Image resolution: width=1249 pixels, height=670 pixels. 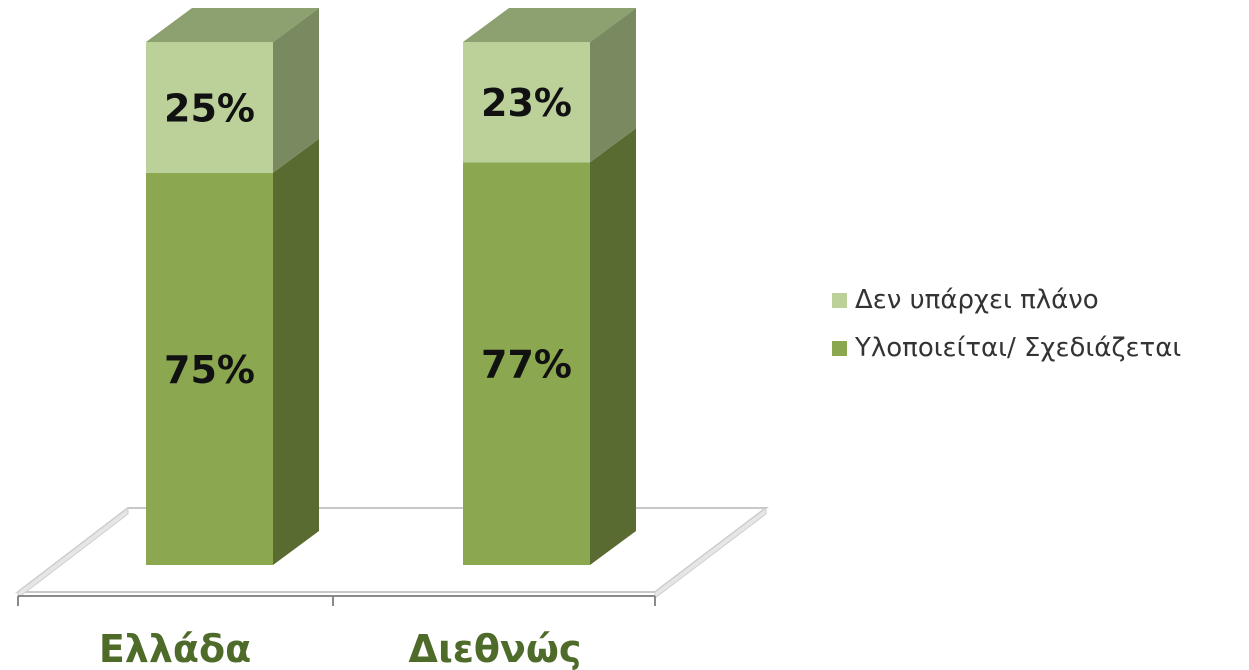 I want to click on category-label-1: Διεθνώς, so click(x=495, y=648).